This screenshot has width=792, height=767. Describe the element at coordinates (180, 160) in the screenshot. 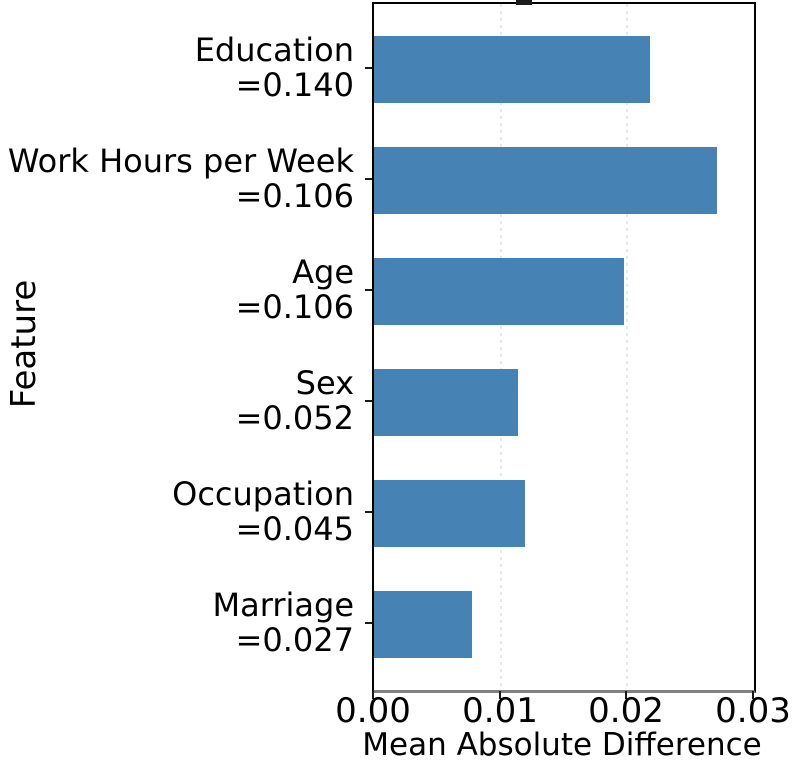

I see `category-name: Work Hours per Week` at that location.